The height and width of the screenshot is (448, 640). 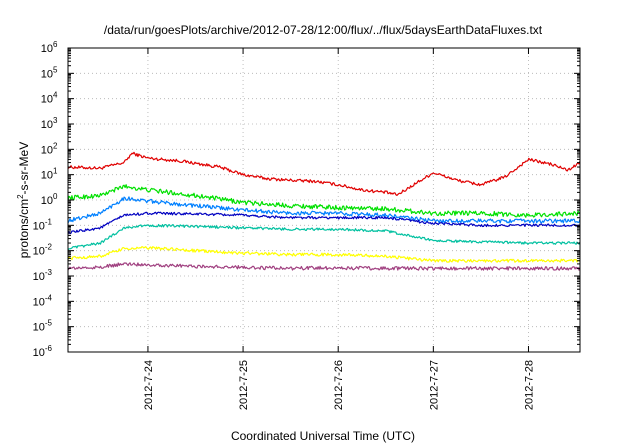 I want to click on x-tick-label: 2012-7-26, so click(x=339, y=385).